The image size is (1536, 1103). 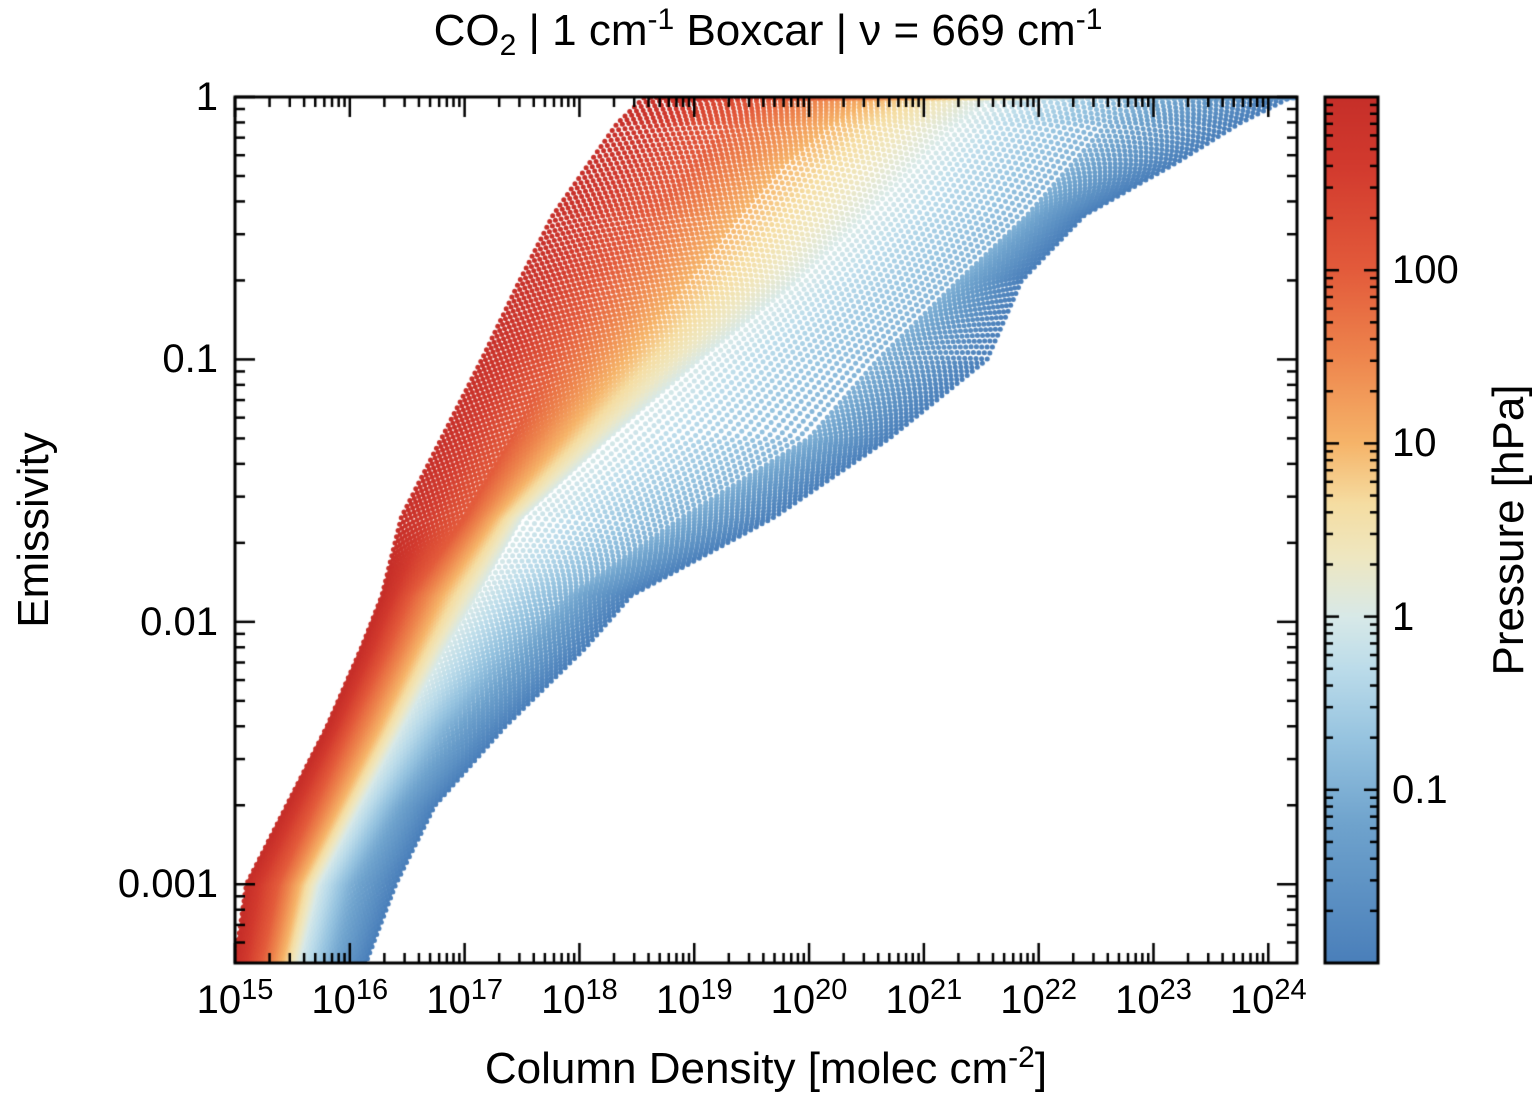 I want to click on text-segment: Boxcar | ν = 669 cm, so click(x=875, y=30).